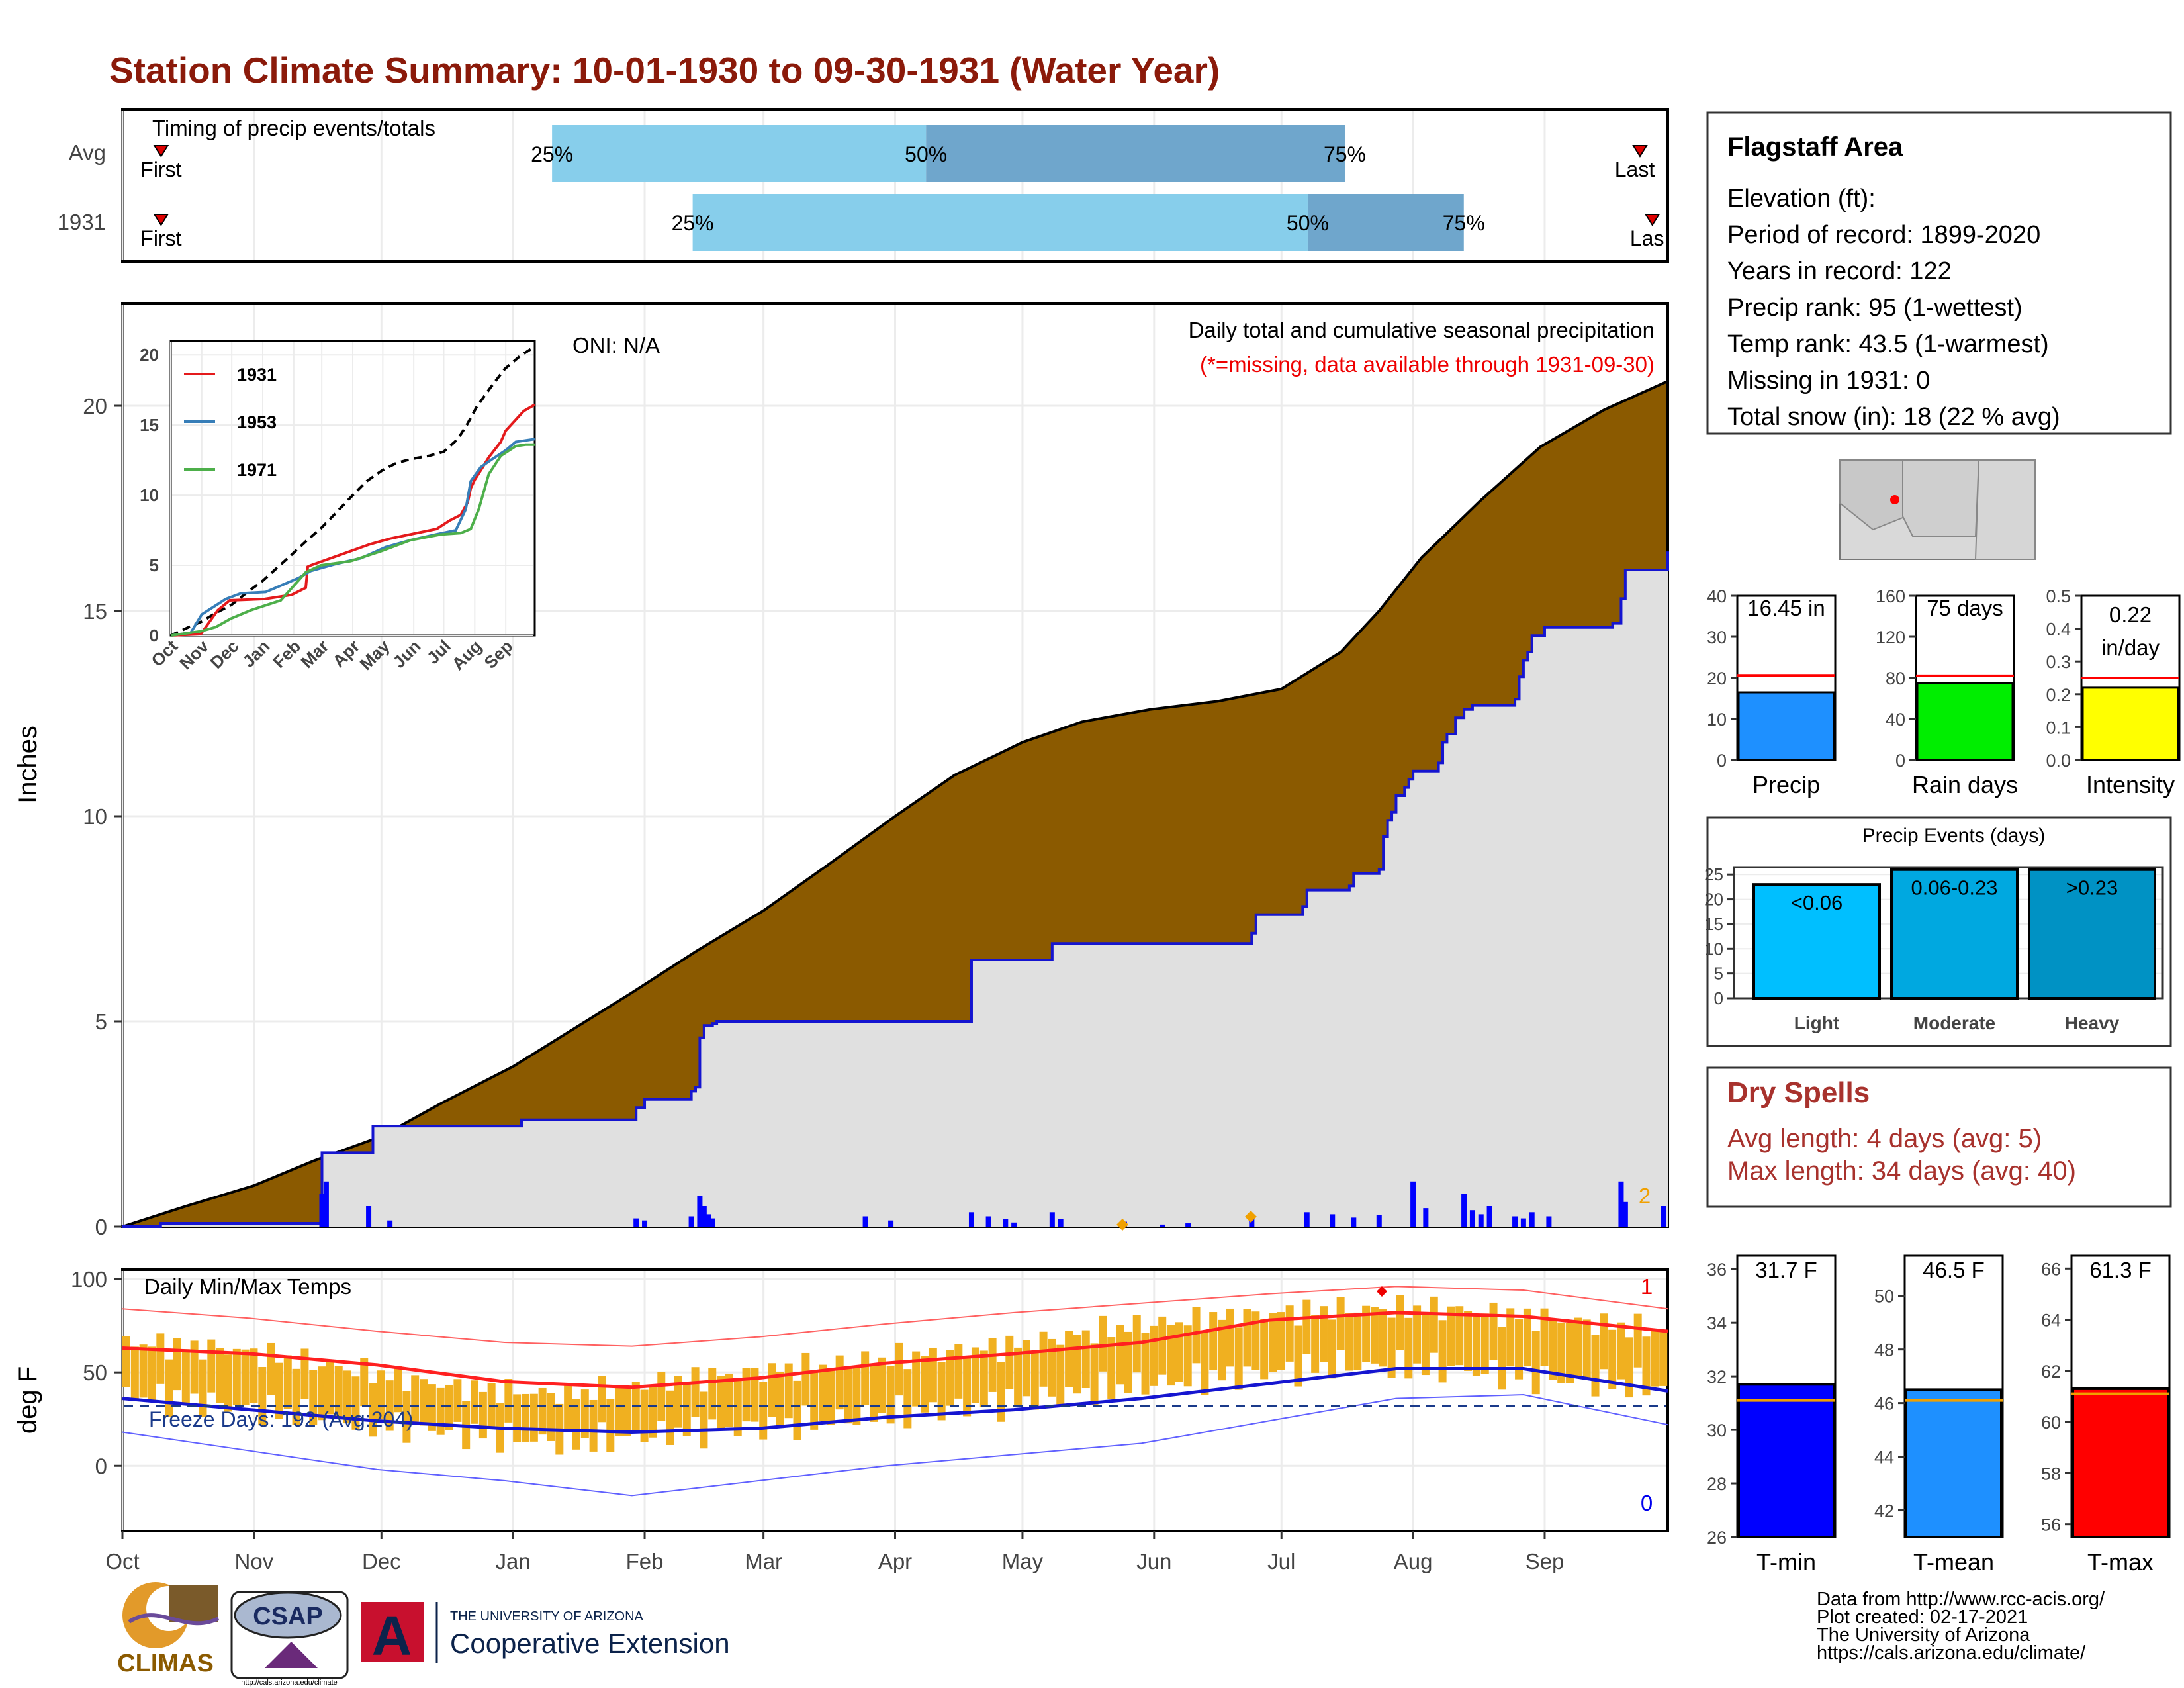  What do you see at coordinates (1954, 1561) in the screenshot?
I see `temp-summary-label: T-mean` at bounding box center [1954, 1561].